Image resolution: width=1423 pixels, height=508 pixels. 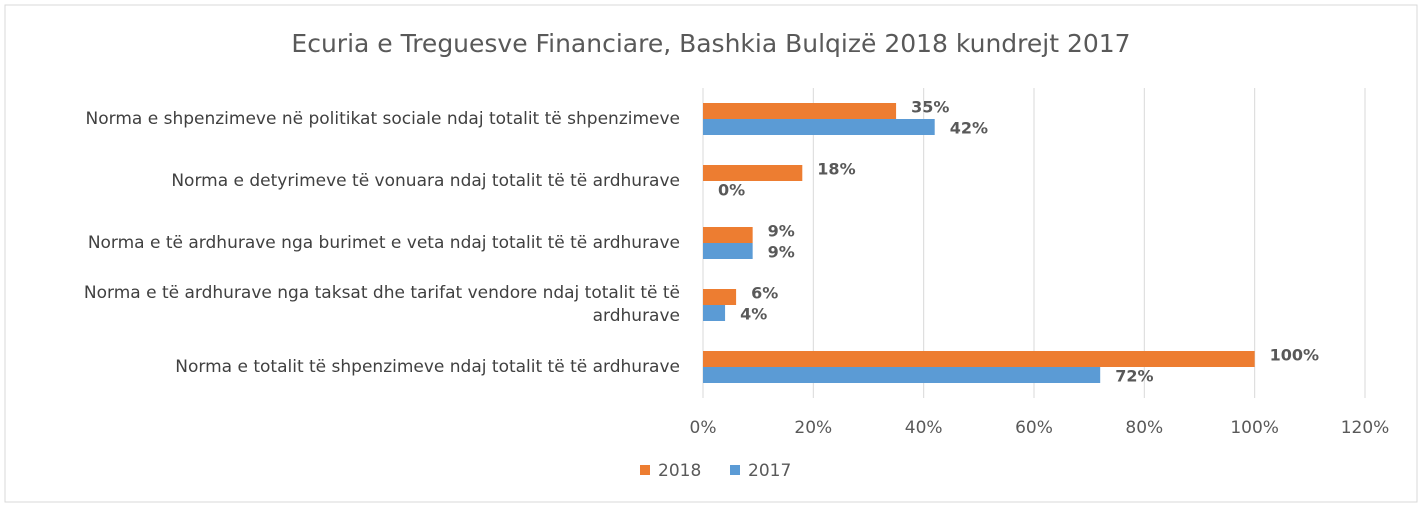 What do you see at coordinates (679, 471) in the screenshot?
I see `legend-label: 2018` at bounding box center [679, 471].